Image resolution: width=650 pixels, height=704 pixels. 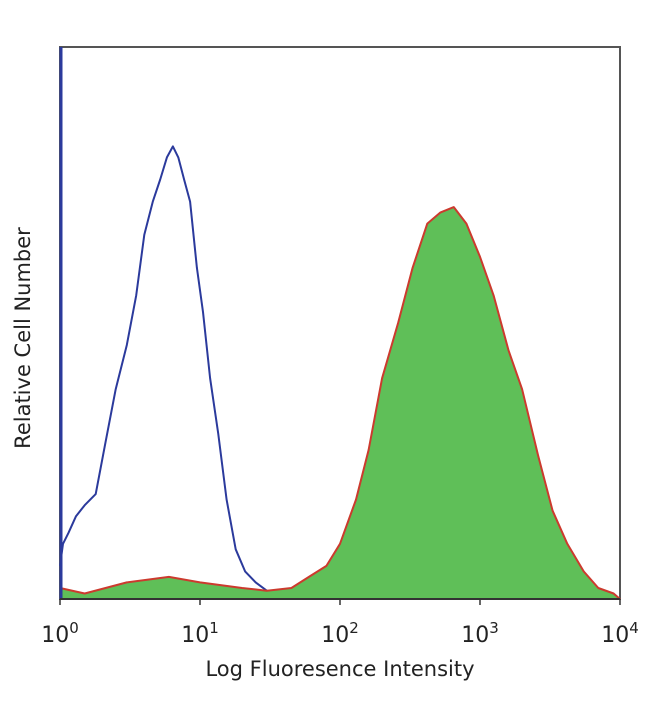 What do you see at coordinates (480, 633) in the screenshot?
I see `x-tick-label-3: 10³` at bounding box center [480, 633].